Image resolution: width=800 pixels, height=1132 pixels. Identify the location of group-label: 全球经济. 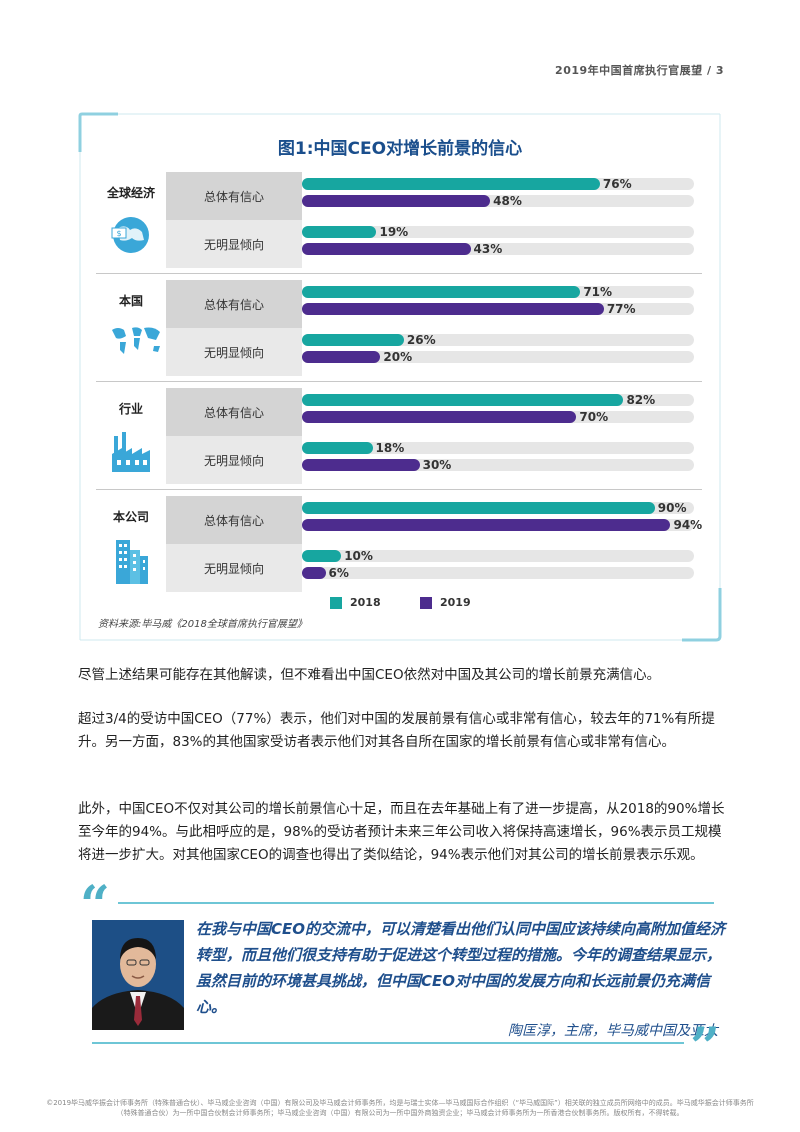
(130, 193).